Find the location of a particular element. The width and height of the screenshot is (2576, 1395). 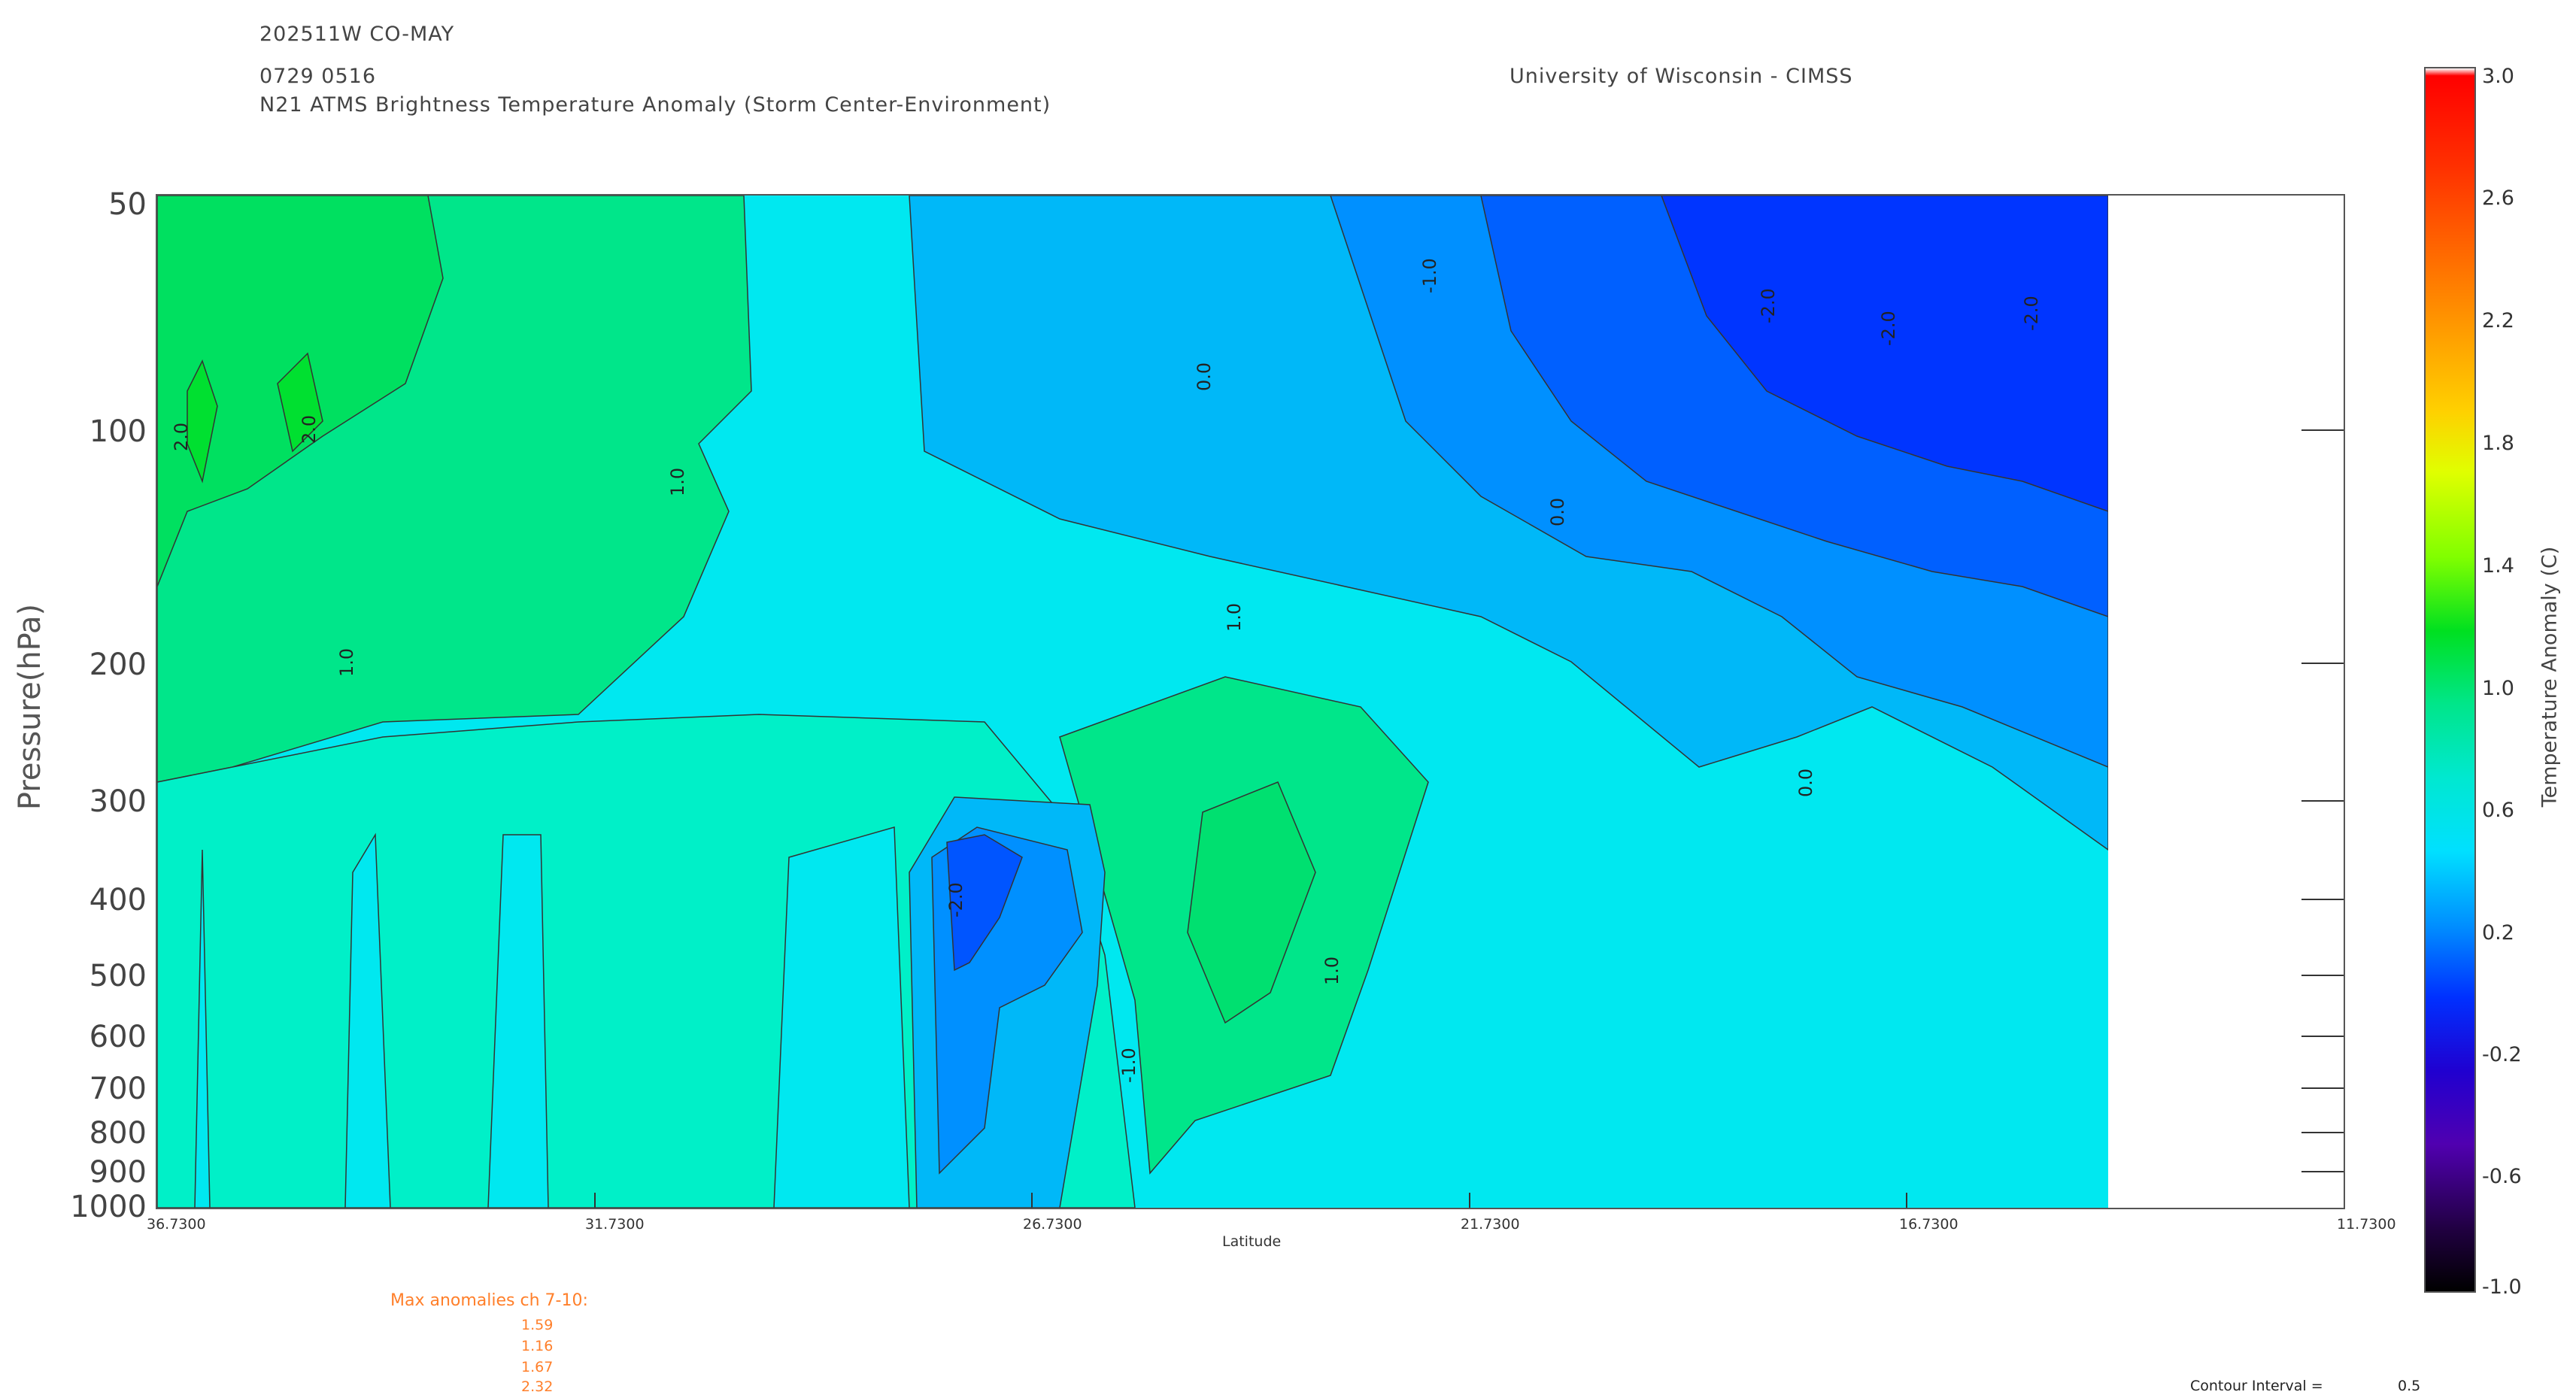

y-tick-label: 200 is located at coordinates (118, 664).